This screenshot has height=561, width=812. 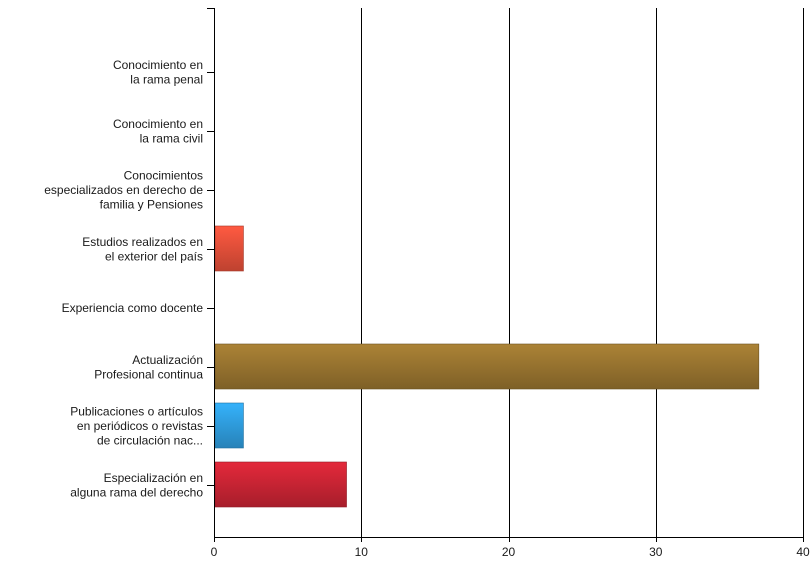 I want to click on category-label-1: Conocimiento en la rama civil, so click(x=158, y=131).